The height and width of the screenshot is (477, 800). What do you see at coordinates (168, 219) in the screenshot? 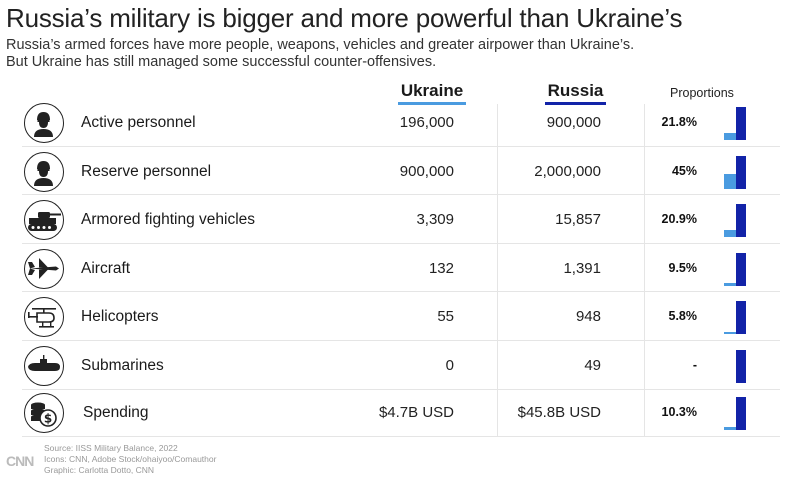
I see `row-label: Armored fighting vehicles` at bounding box center [168, 219].